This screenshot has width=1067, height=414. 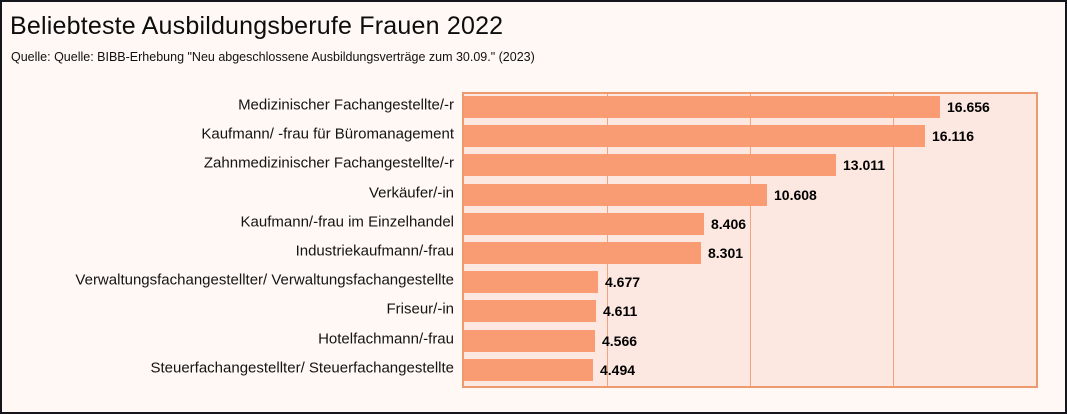 What do you see at coordinates (411, 193) in the screenshot?
I see `category-label: Verkäufer/-in` at bounding box center [411, 193].